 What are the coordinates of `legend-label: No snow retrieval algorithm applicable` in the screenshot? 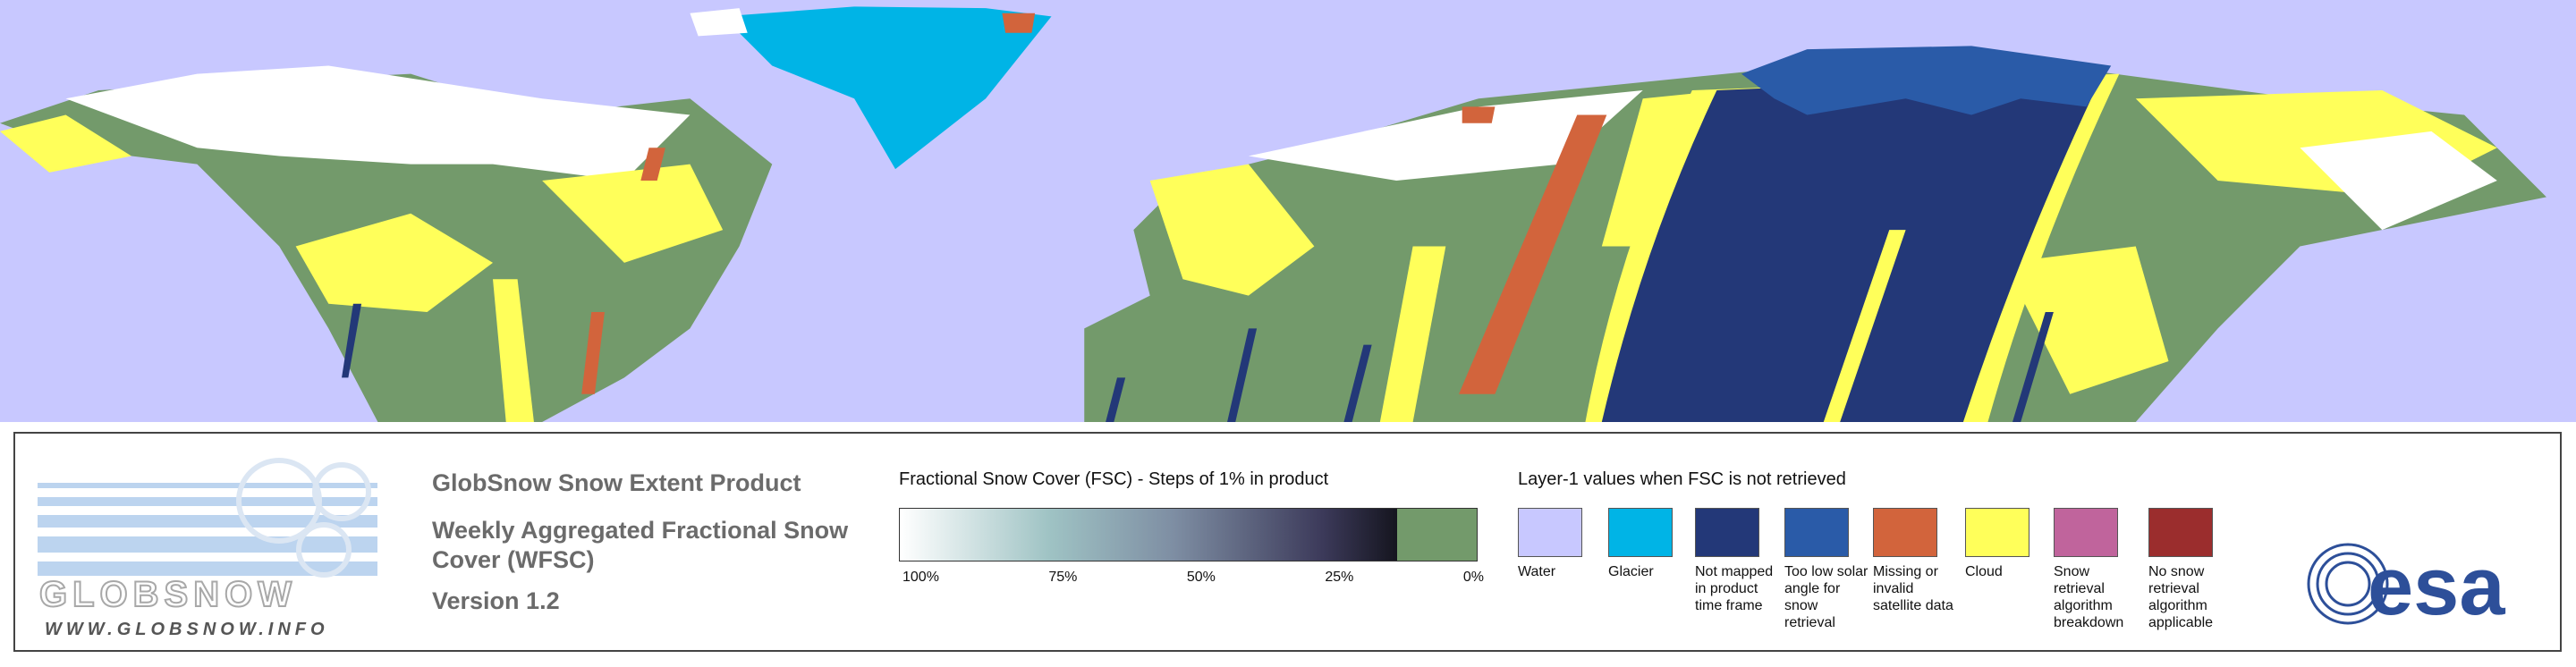 It's located at (2181, 597).